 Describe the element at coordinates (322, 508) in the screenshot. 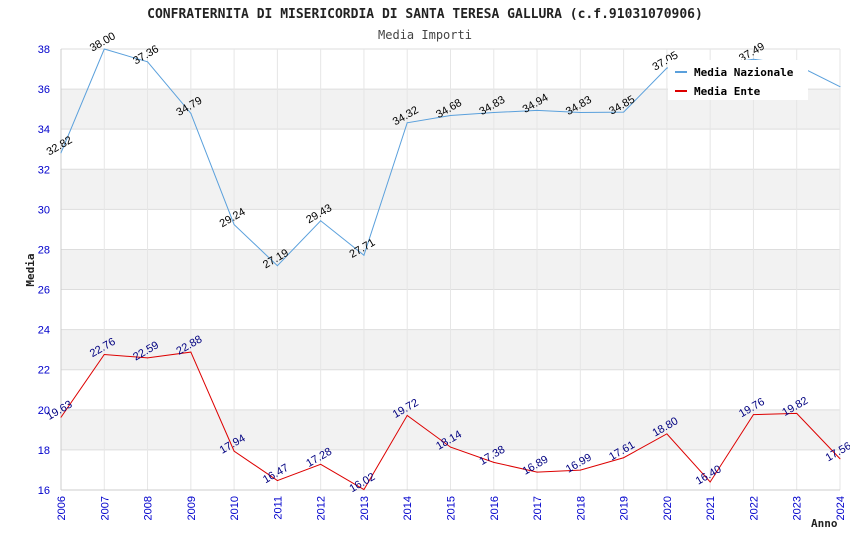

I see `x-tick-label: 2012` at that location.